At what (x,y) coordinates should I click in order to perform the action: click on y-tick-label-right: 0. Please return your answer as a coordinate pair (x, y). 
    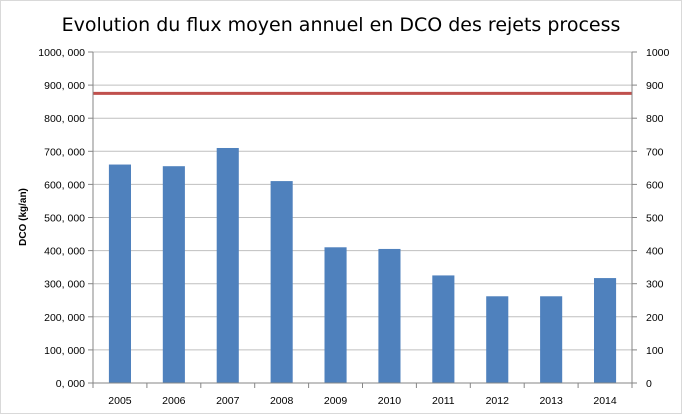
    Looking at the image, I should click on (649, 384).